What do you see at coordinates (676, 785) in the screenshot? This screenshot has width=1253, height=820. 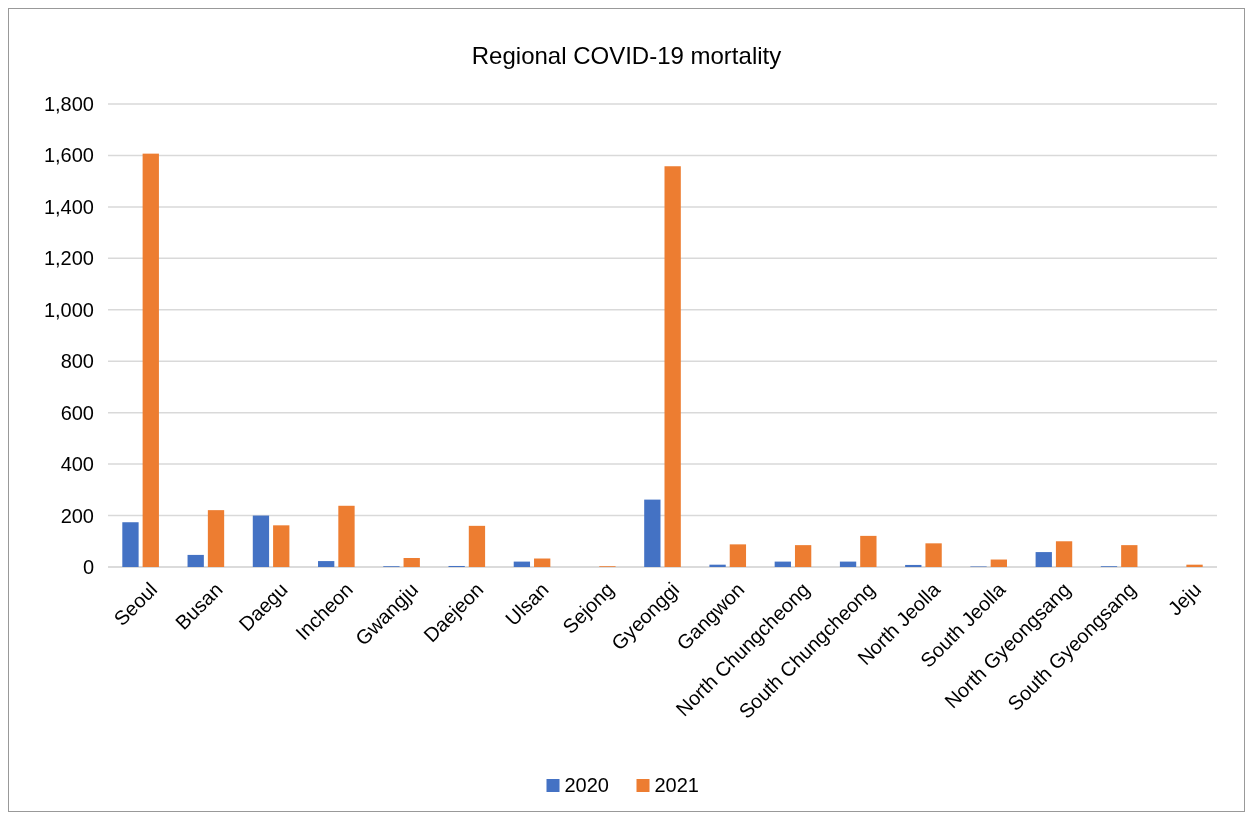 I see `legend-label: 2021` at bounding box center [676, 785].